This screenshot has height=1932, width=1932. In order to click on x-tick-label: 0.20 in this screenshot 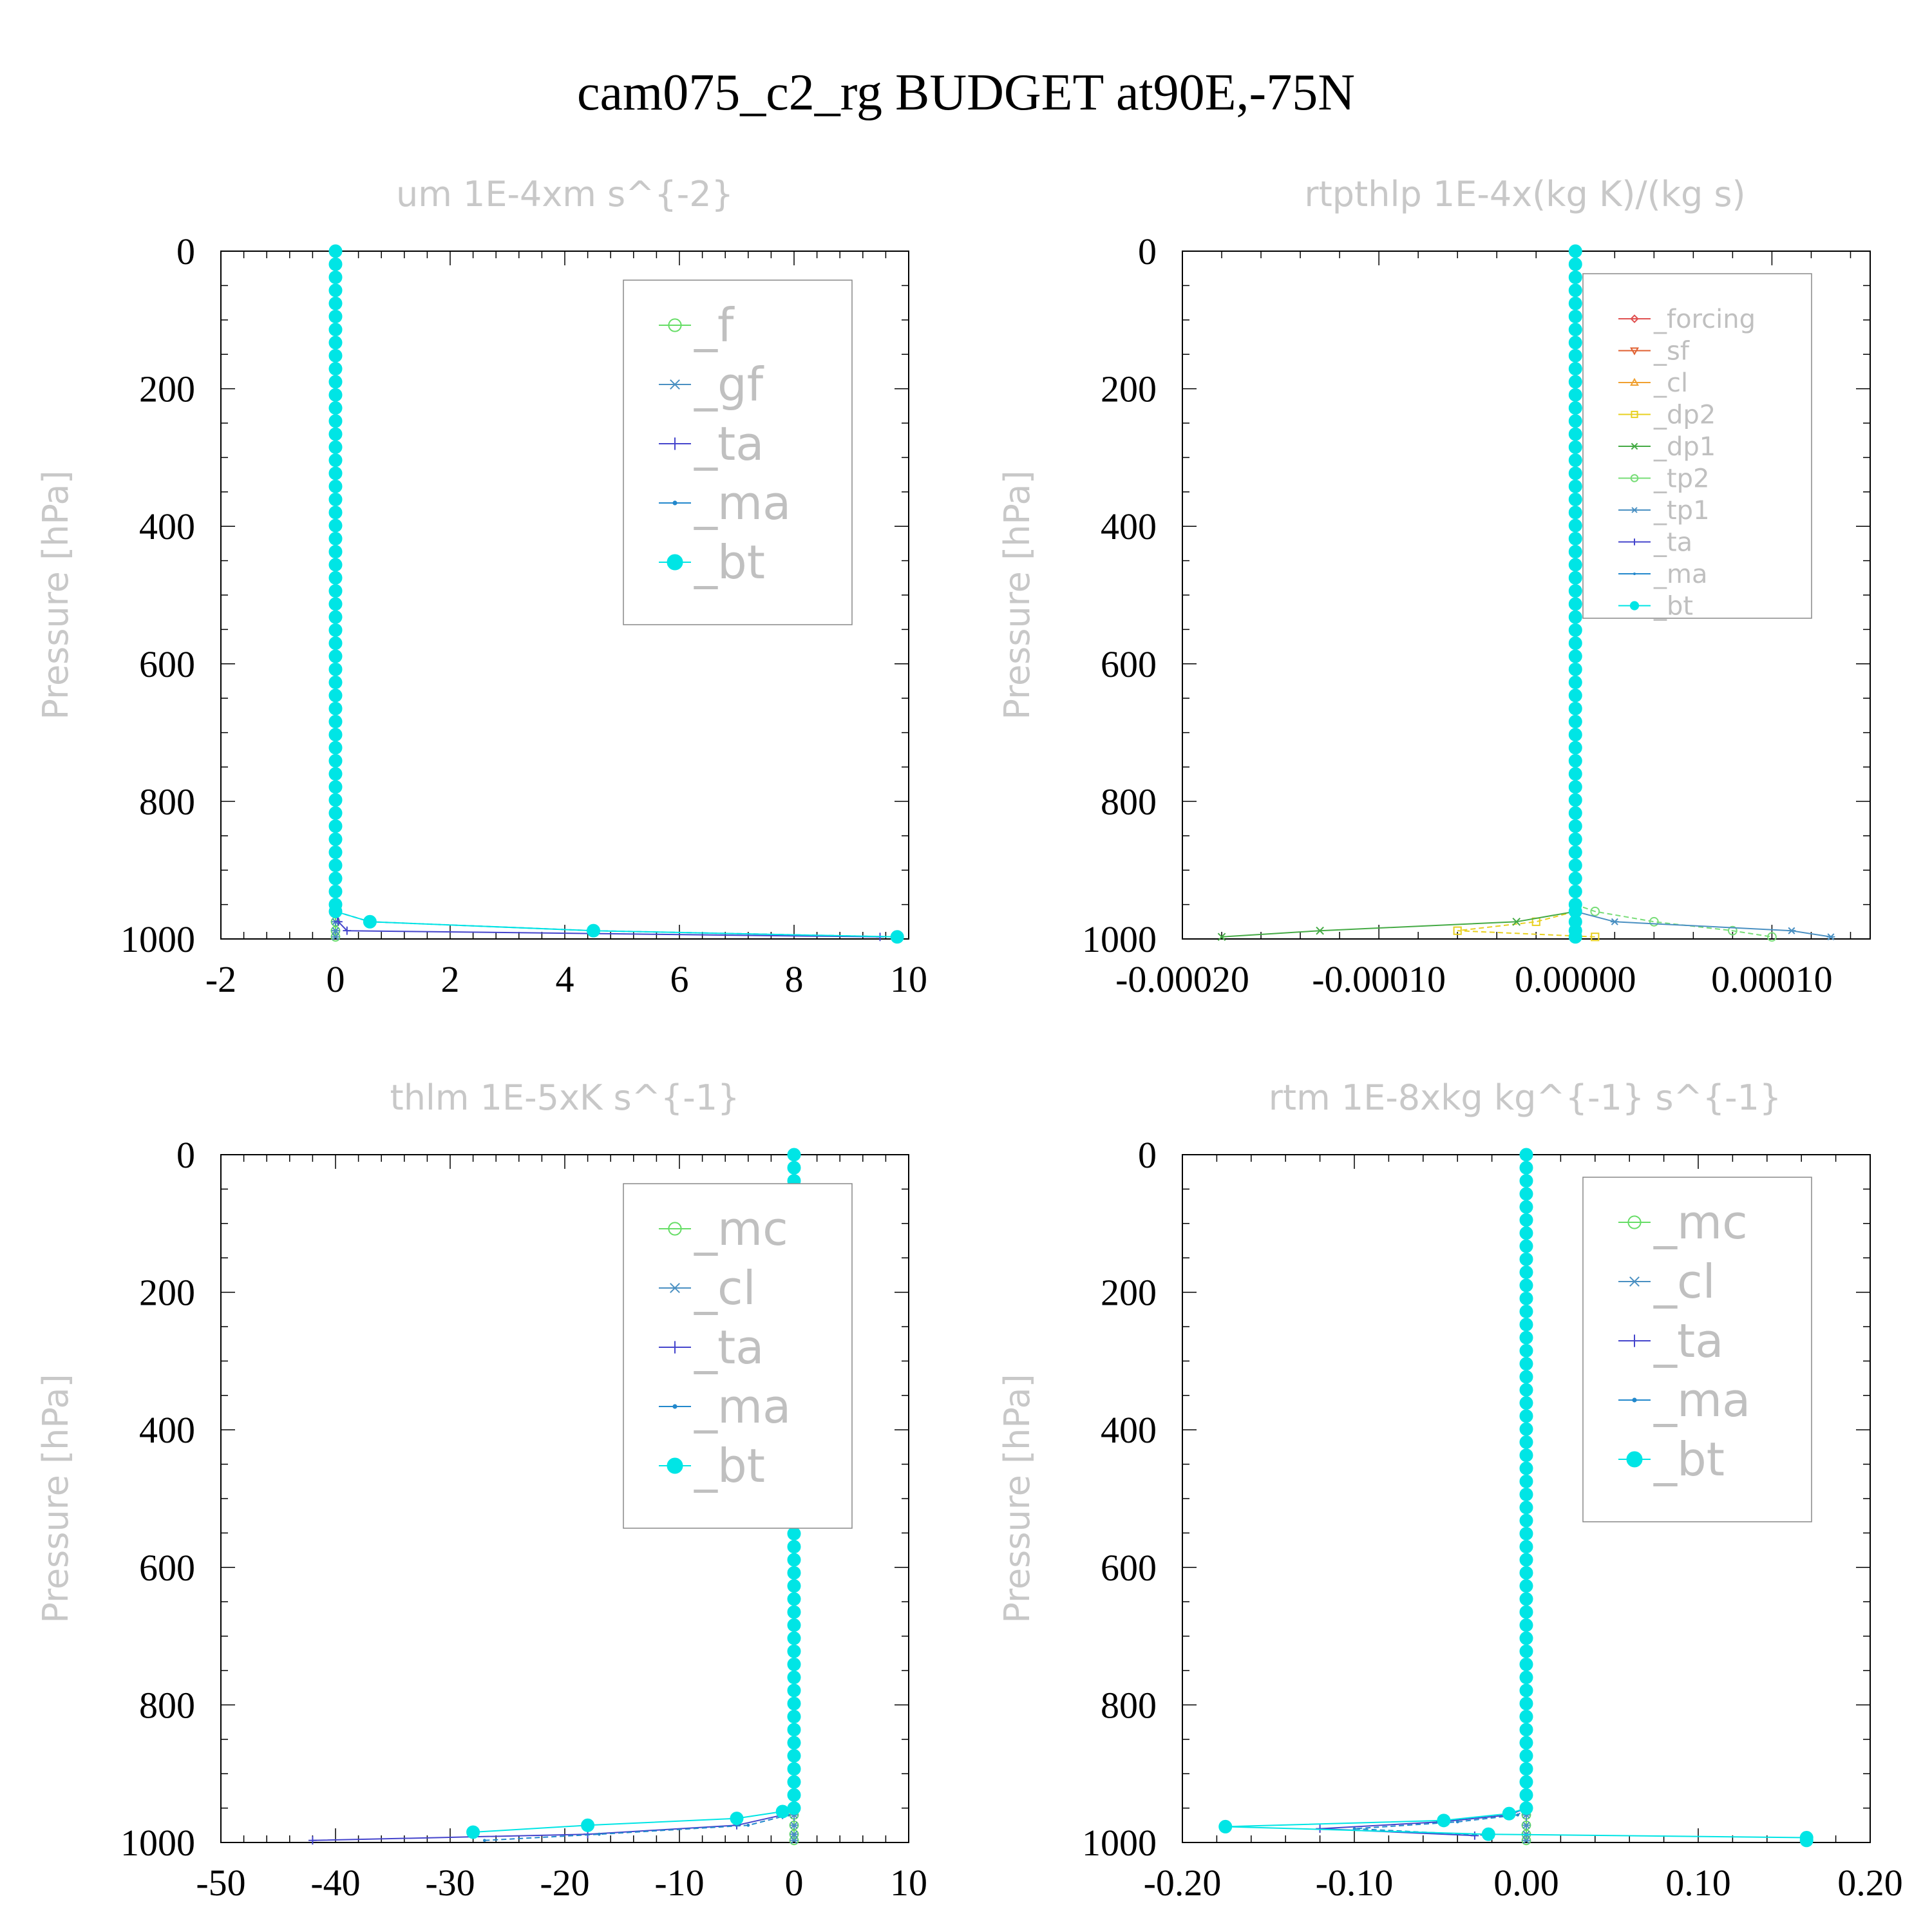, I will do `click(1870, 1883)`.